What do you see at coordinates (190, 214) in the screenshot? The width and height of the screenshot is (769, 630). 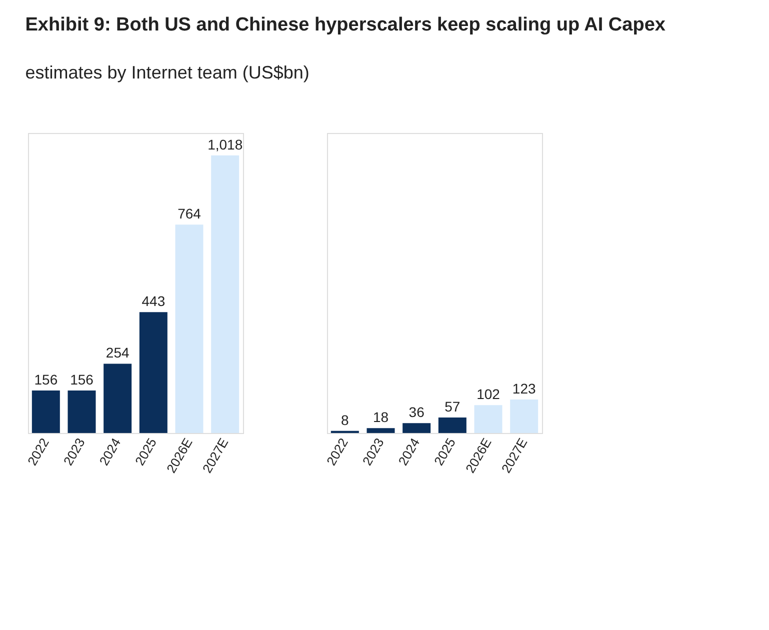 I see `data-label: 764` at bounding box center [190, 214].